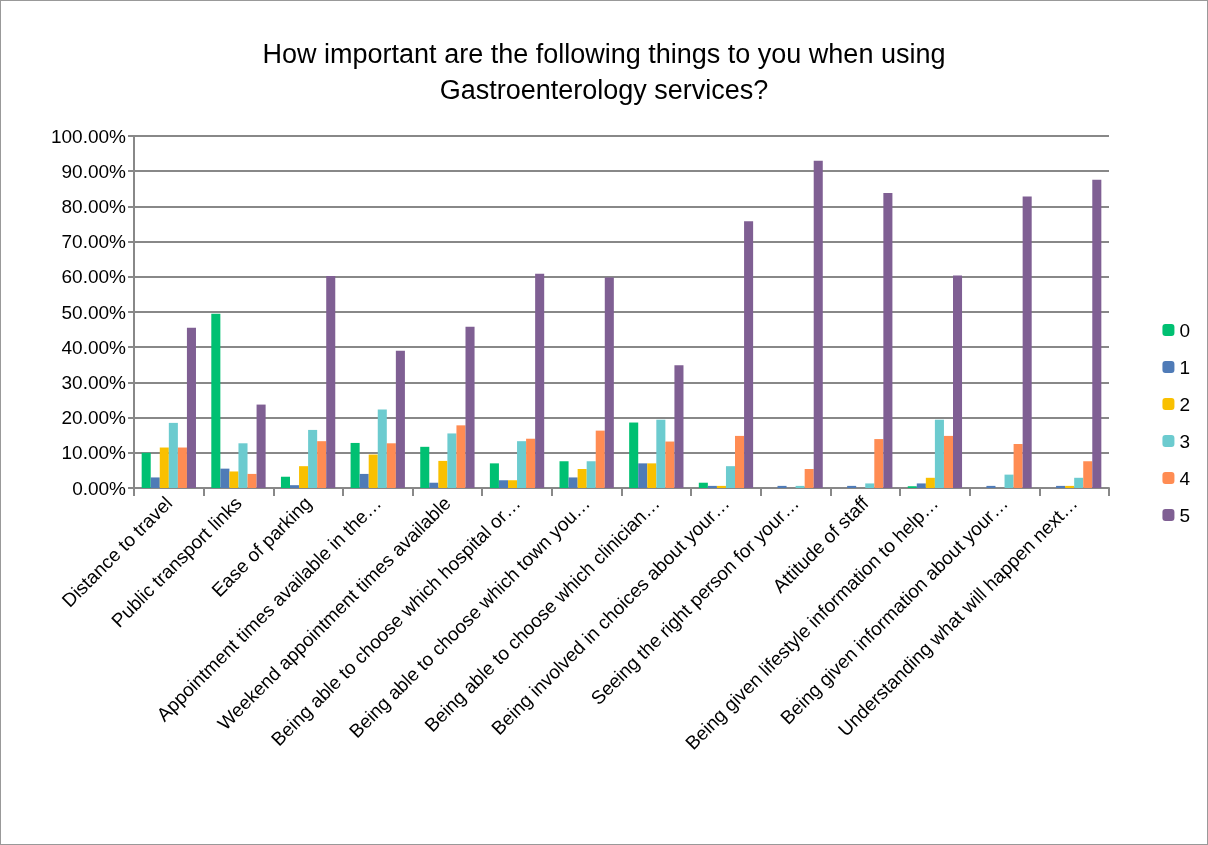 The width and height of the screenshot is (1208, 845). Describe the element at coordinates (1185, 367) in the screenshot. I see `legend-label: 1` at that location.